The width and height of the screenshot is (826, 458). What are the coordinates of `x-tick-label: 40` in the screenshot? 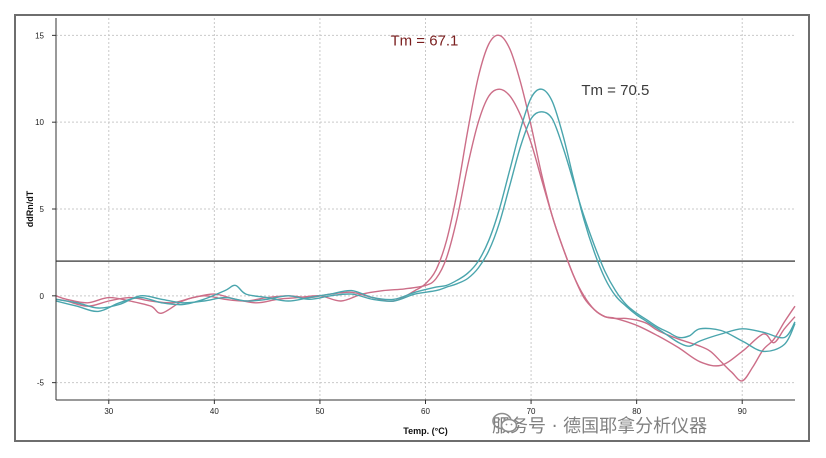 It's located at (214, 411).